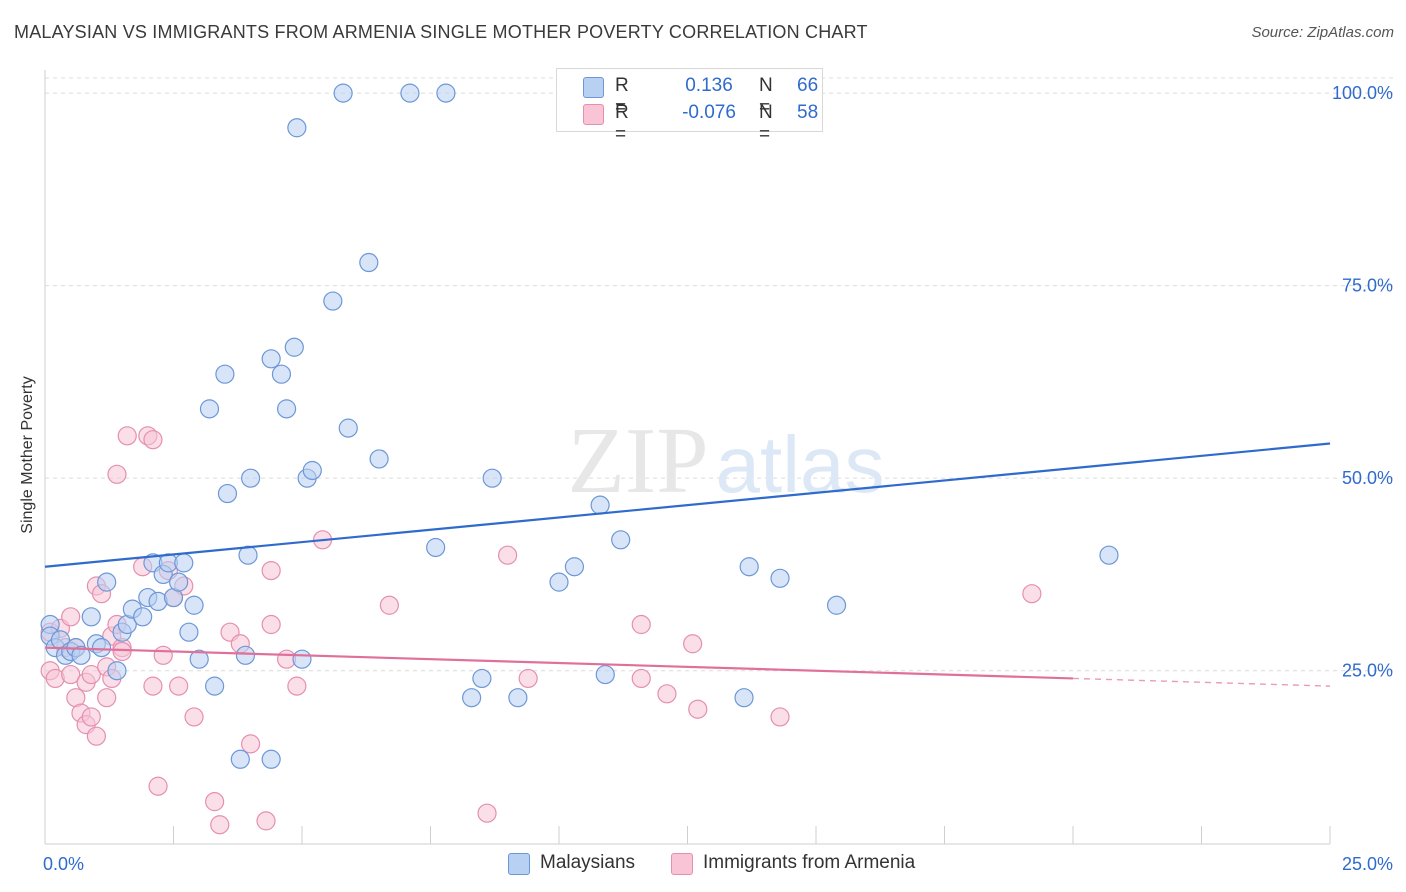  What do you see at coordinates (638, 461) in the screenshot?
I see `watermark-zip: ZIP` at bounding box center [638, 461].